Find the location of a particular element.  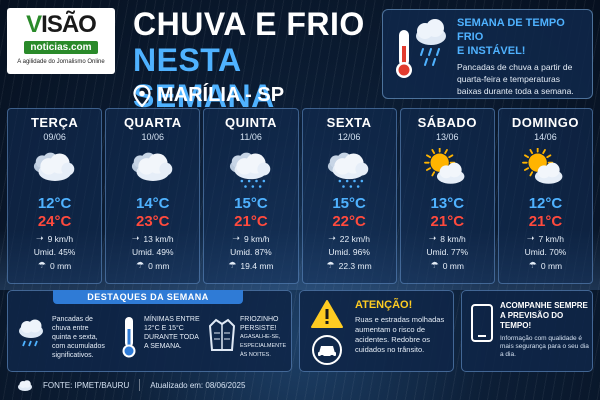

hl-cold-1: Friozinho is located at coordinates (259, 319).